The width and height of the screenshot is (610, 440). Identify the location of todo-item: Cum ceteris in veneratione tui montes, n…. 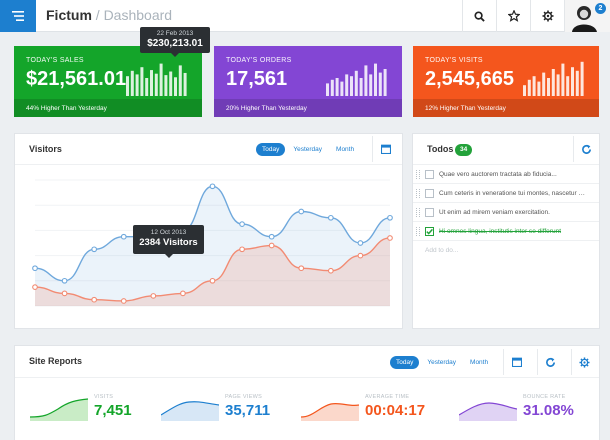
(506, 193).